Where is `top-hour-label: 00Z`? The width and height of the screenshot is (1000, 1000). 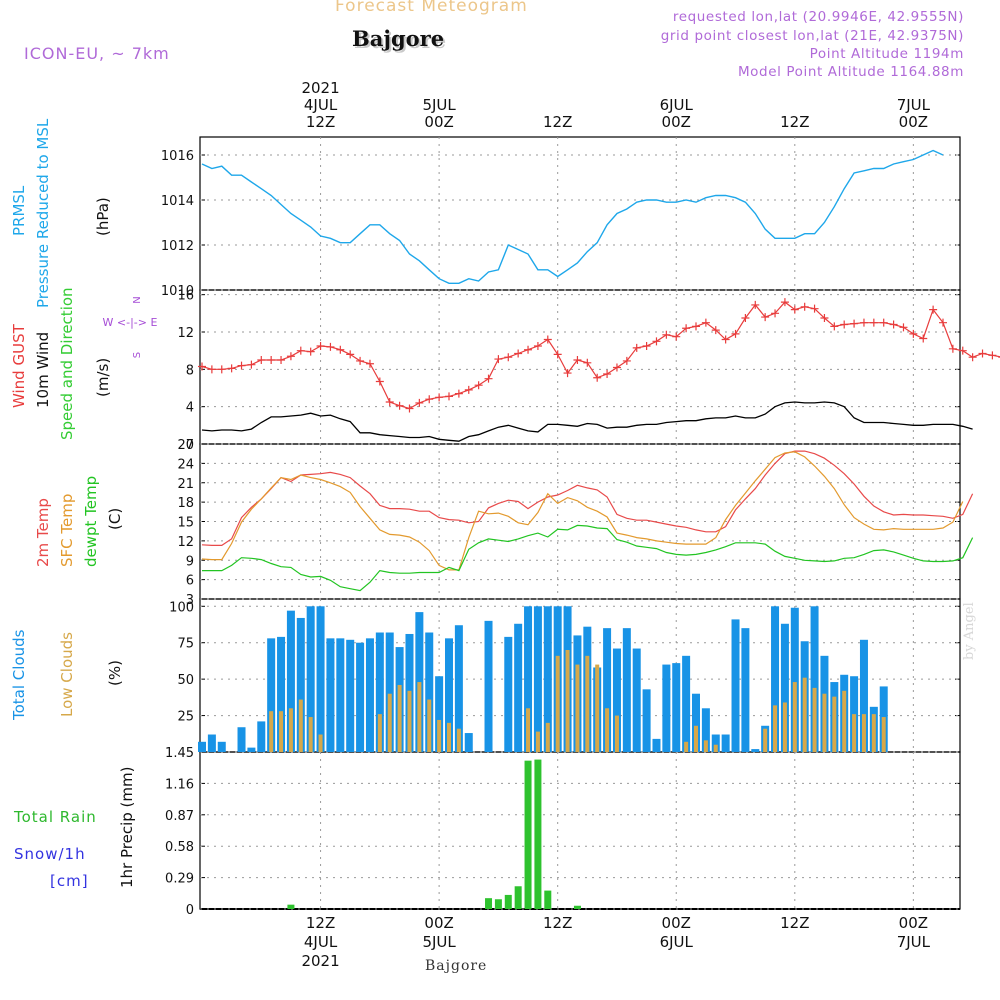
top-hour-label: 00Z is located at coordinates (676, 122).